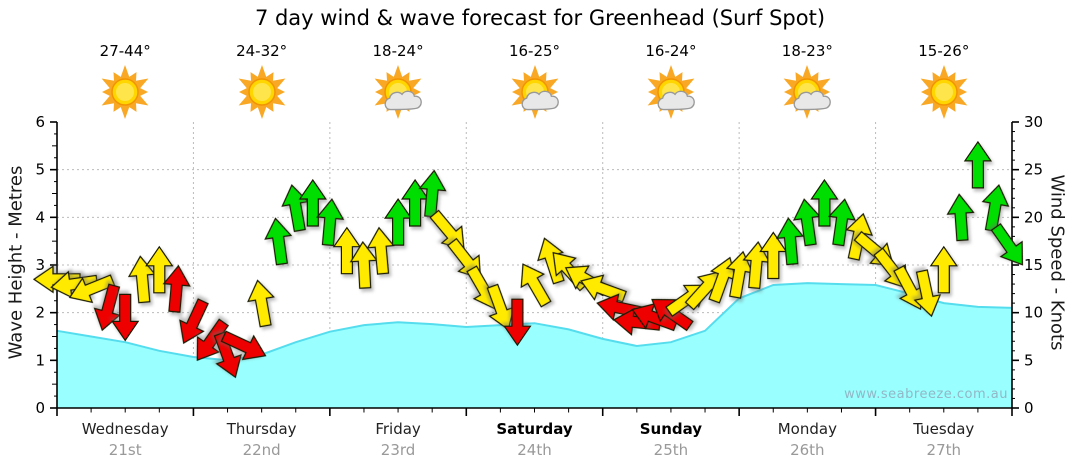  What do you see at coordinates (40, 170) in the screenshot?
I see `left-axis-tick-label: 5` at bounding box center [40, 170].